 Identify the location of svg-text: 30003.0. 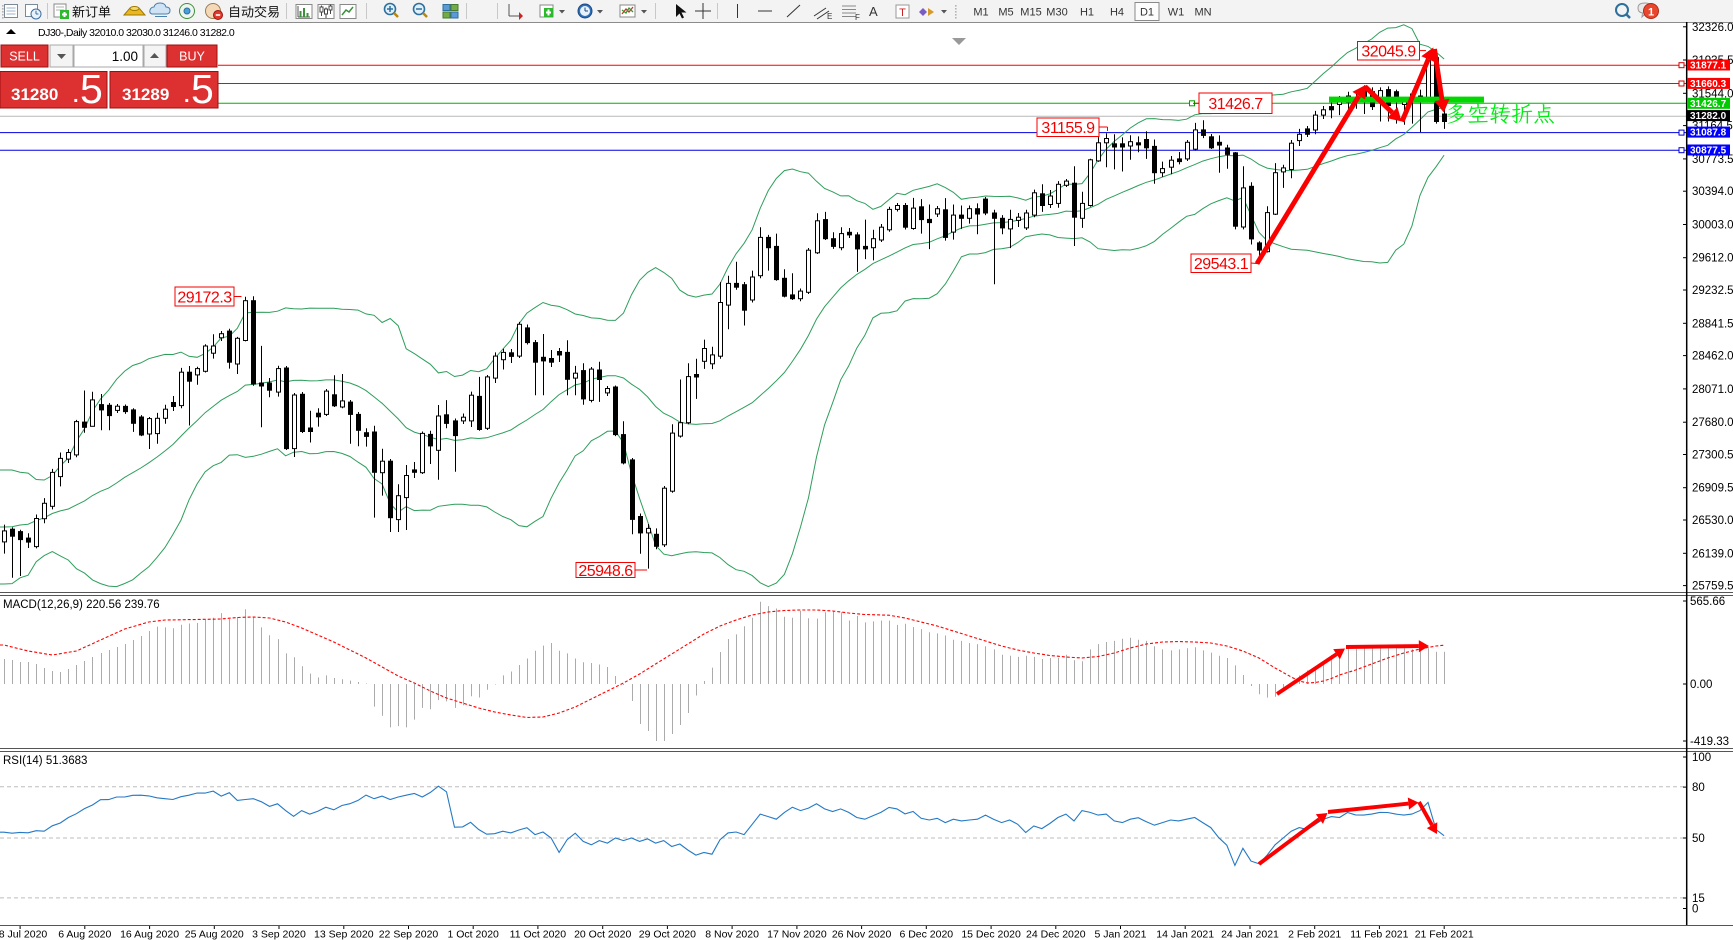
(1712, 226).